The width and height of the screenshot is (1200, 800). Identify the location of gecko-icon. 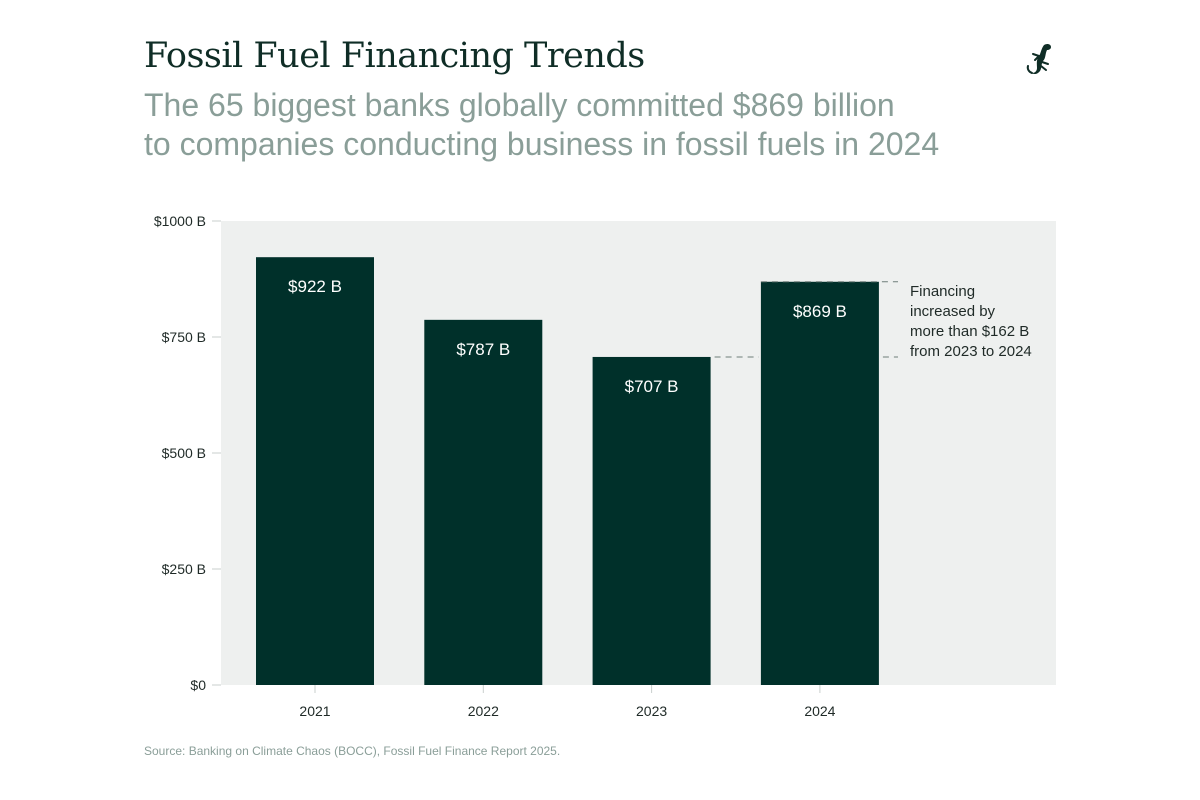
(1038, 59).